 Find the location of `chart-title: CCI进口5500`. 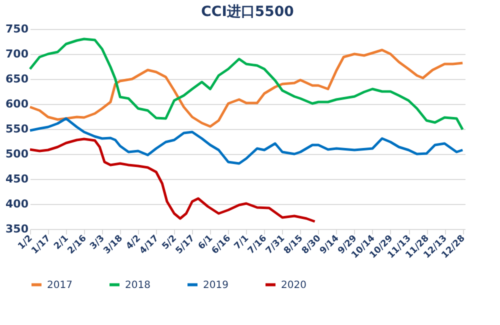

chart-title: CCI进口5500 is located at coordinates (247, 12).